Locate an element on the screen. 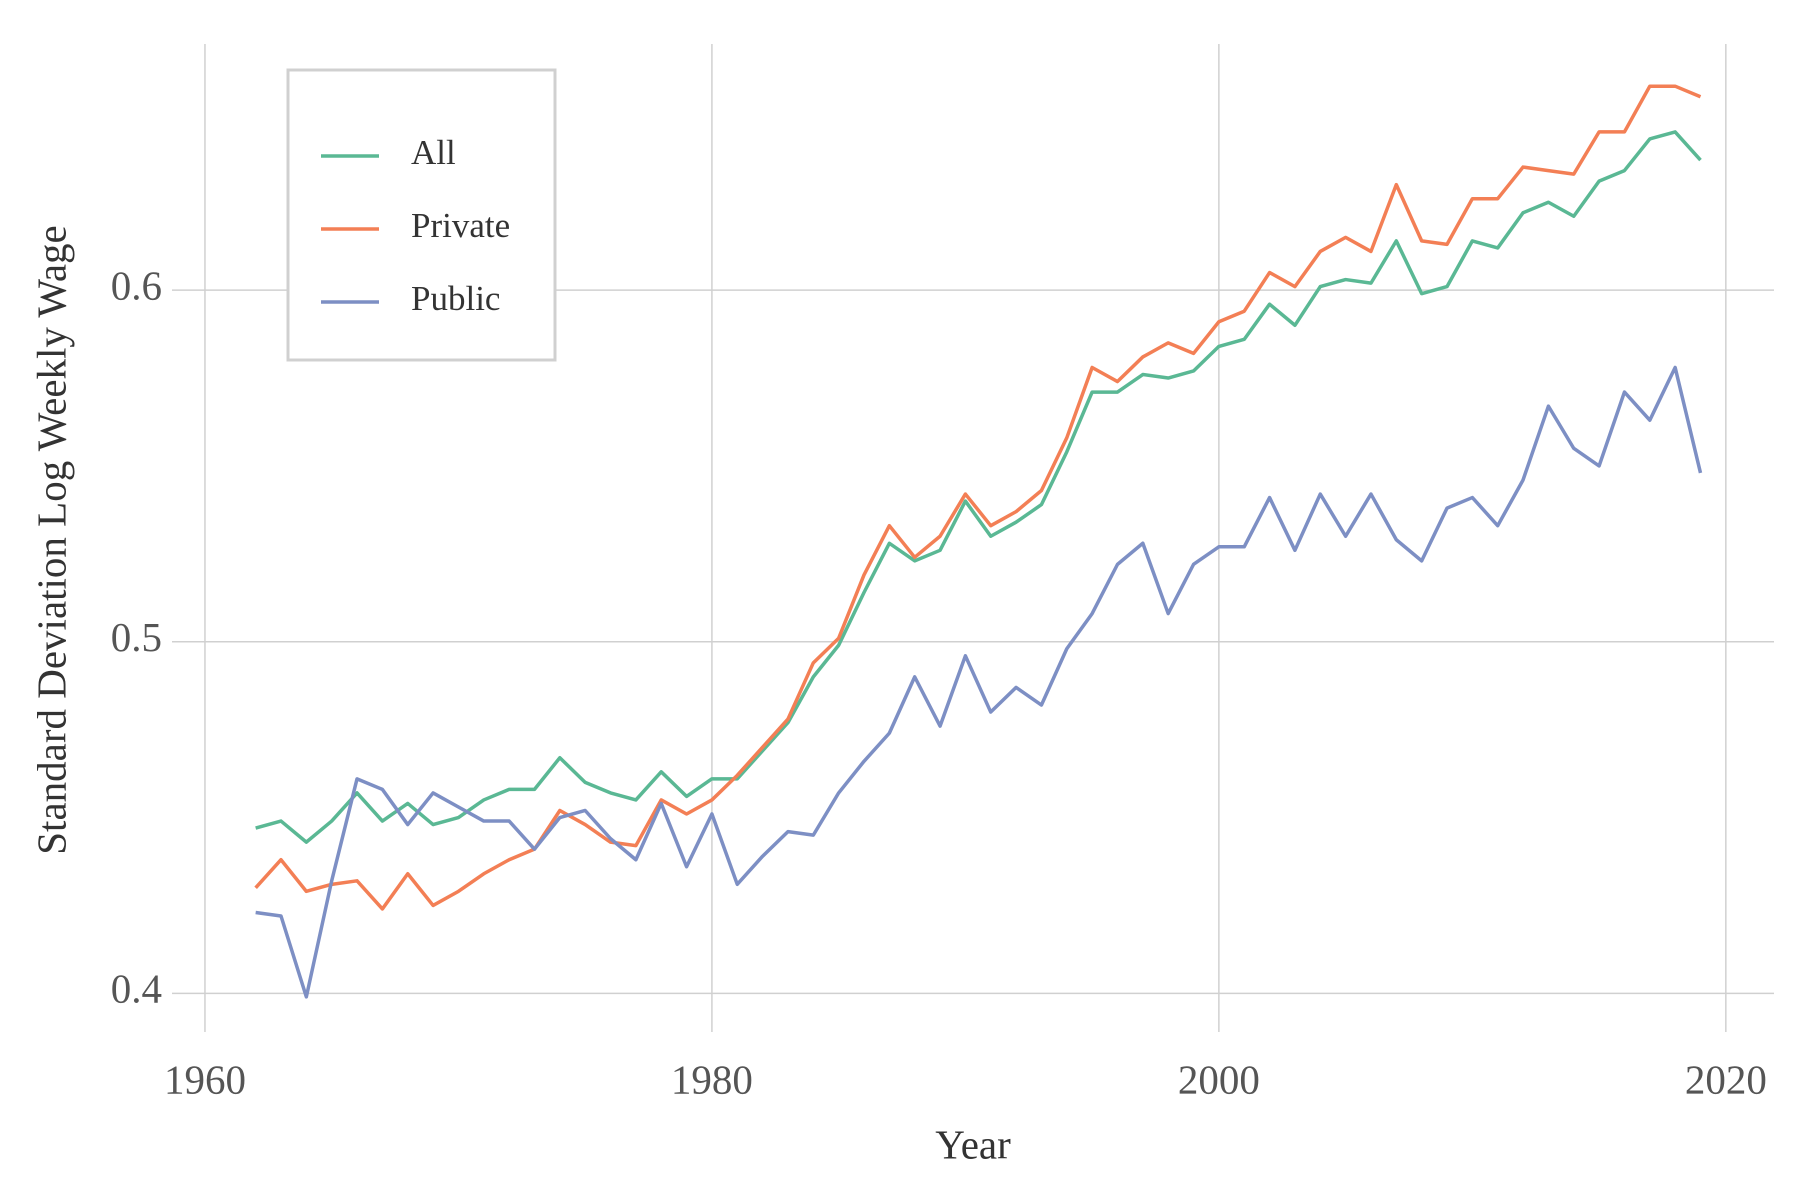  x-axis-title: Year is located at coordinates (973, 1144).